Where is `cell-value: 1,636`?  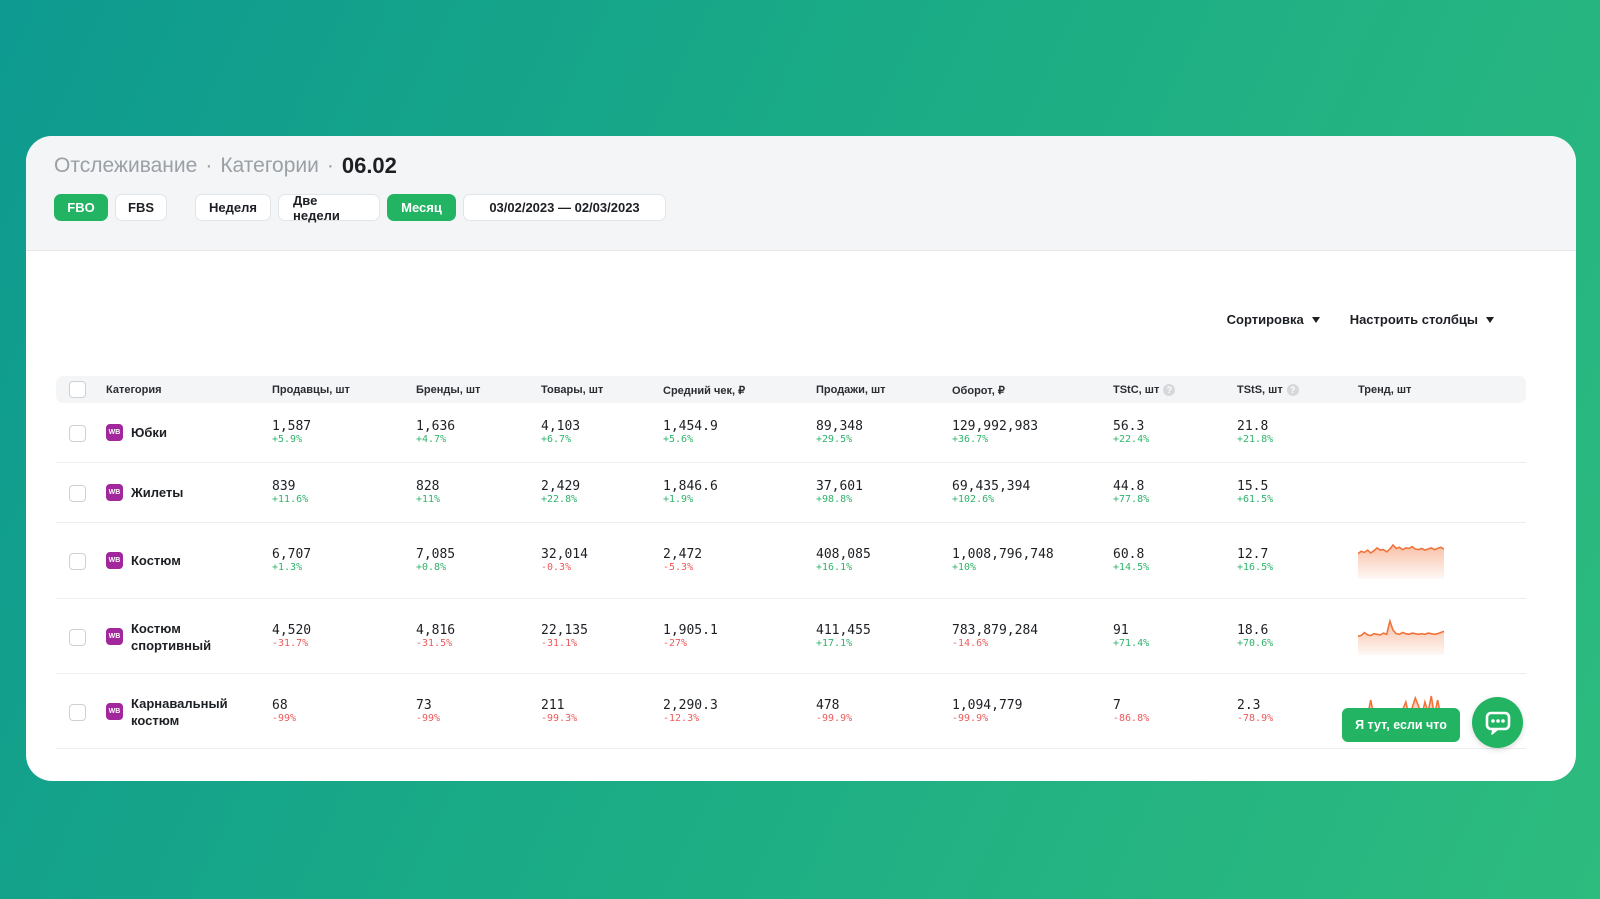
cell-value: 1,636 is located at coordinates (436, 426).